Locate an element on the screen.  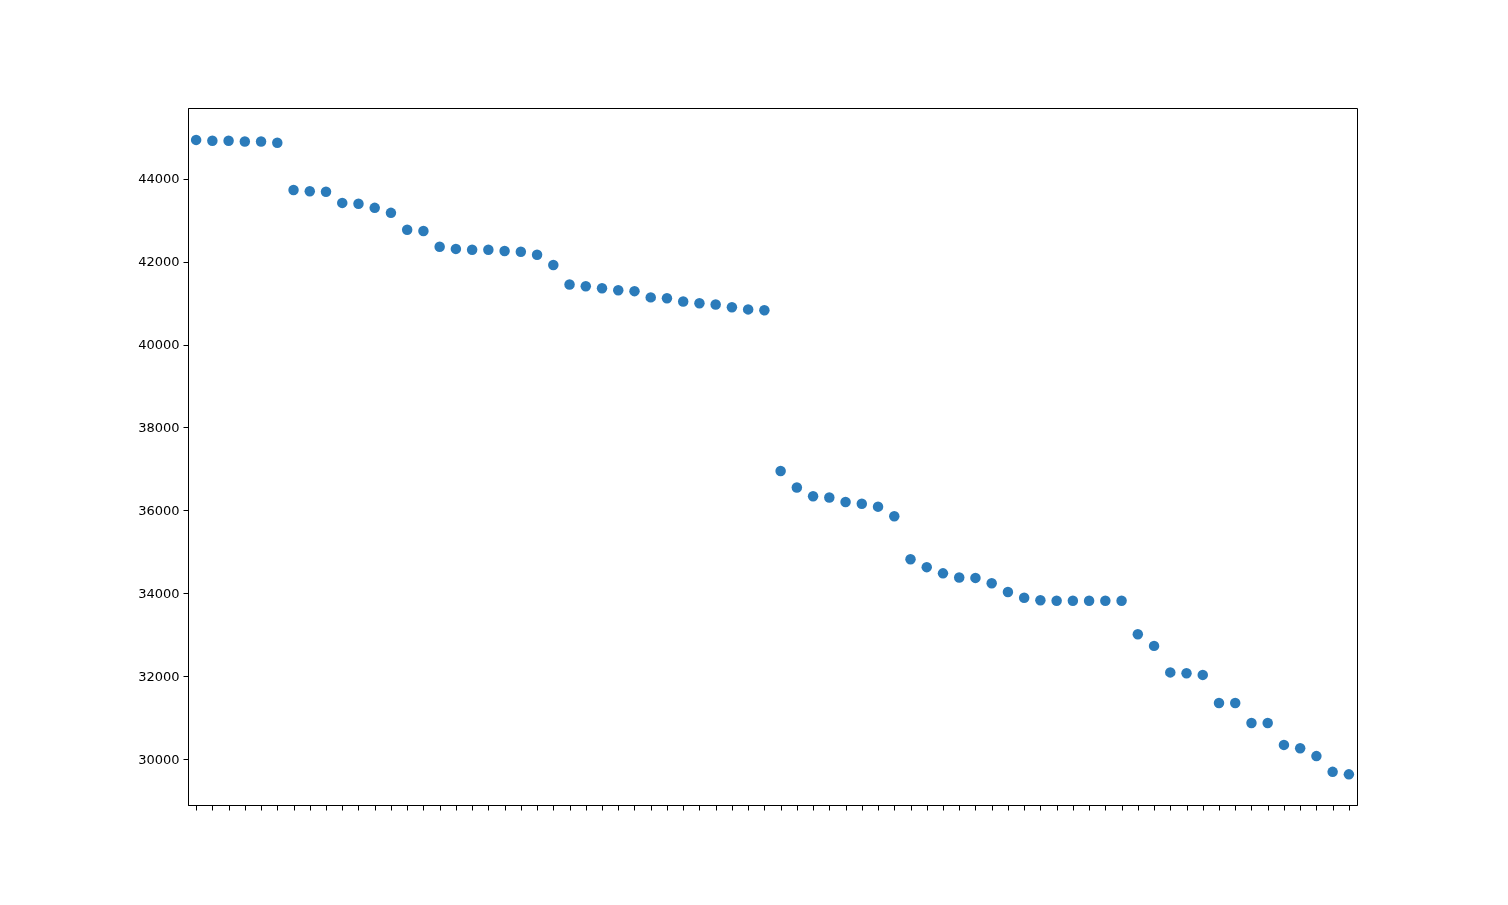
y-tick-label: 40000 is located at coordinates (159, 345).